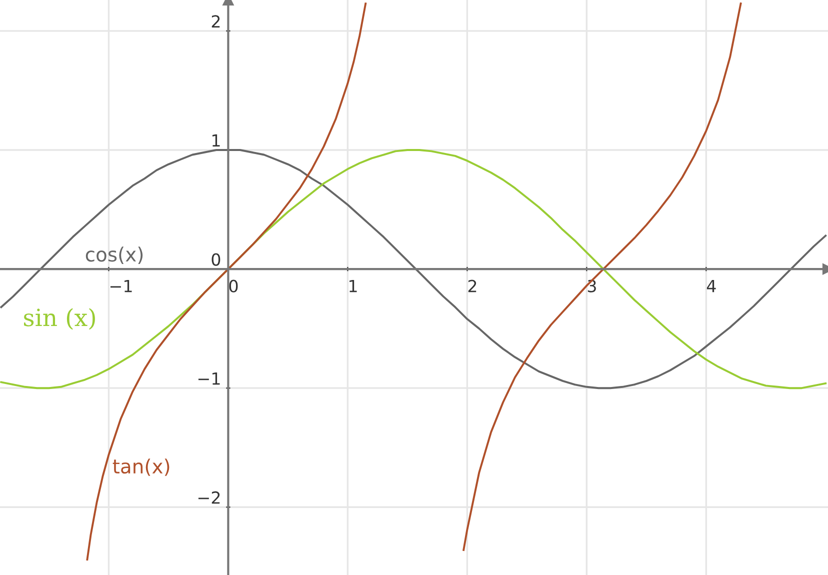 The height and width of the screenshot is (575, 828). Describe the element at coordinates (216, 259) in the screenshot. I see `y-tick-label: 0` at that location.